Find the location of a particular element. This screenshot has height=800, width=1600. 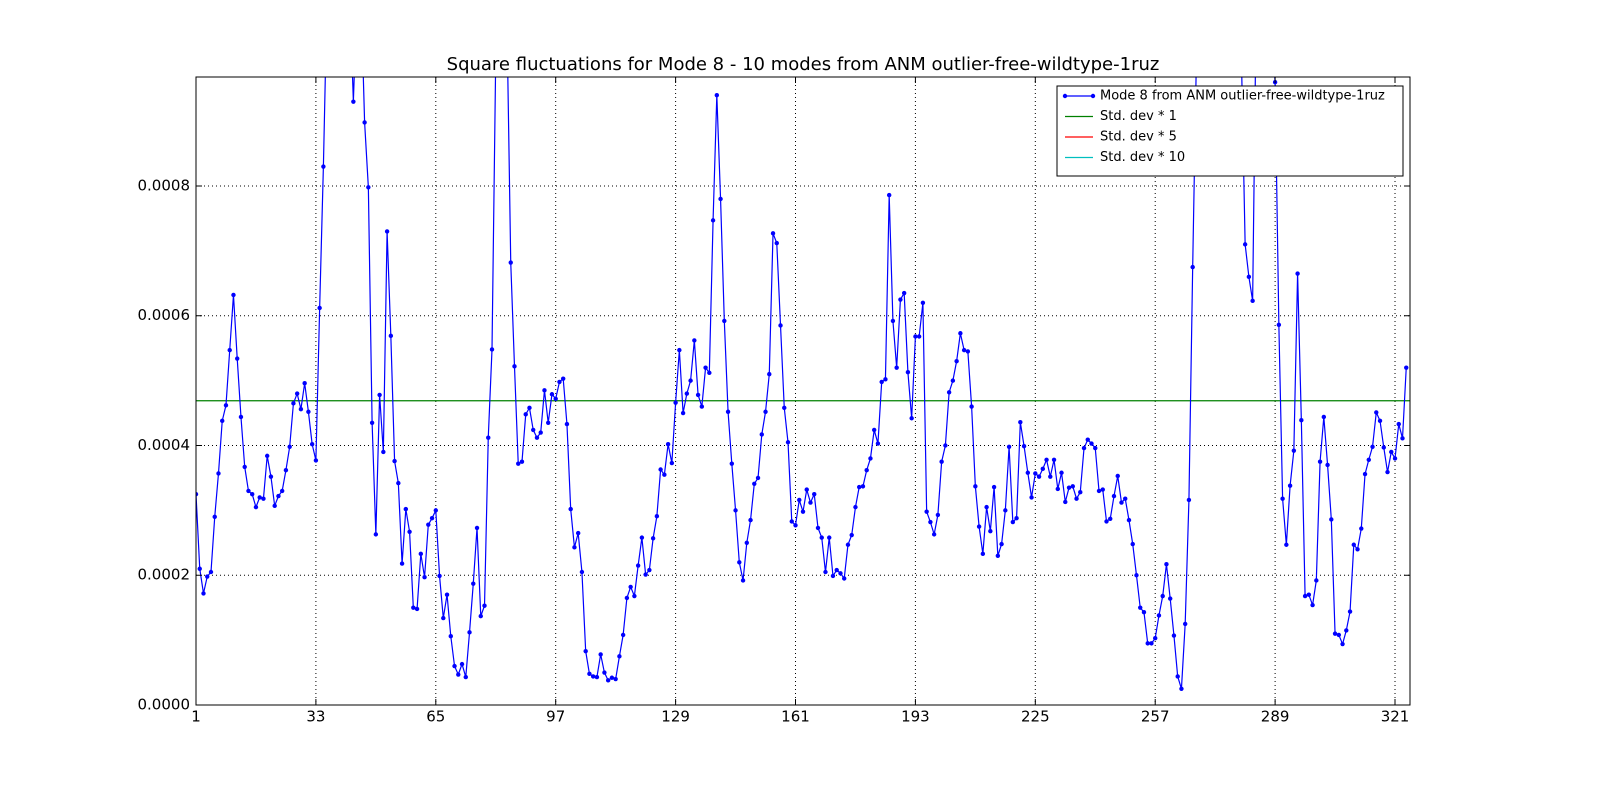

x-tick-label: 65 is located at coordinates (435, 717).